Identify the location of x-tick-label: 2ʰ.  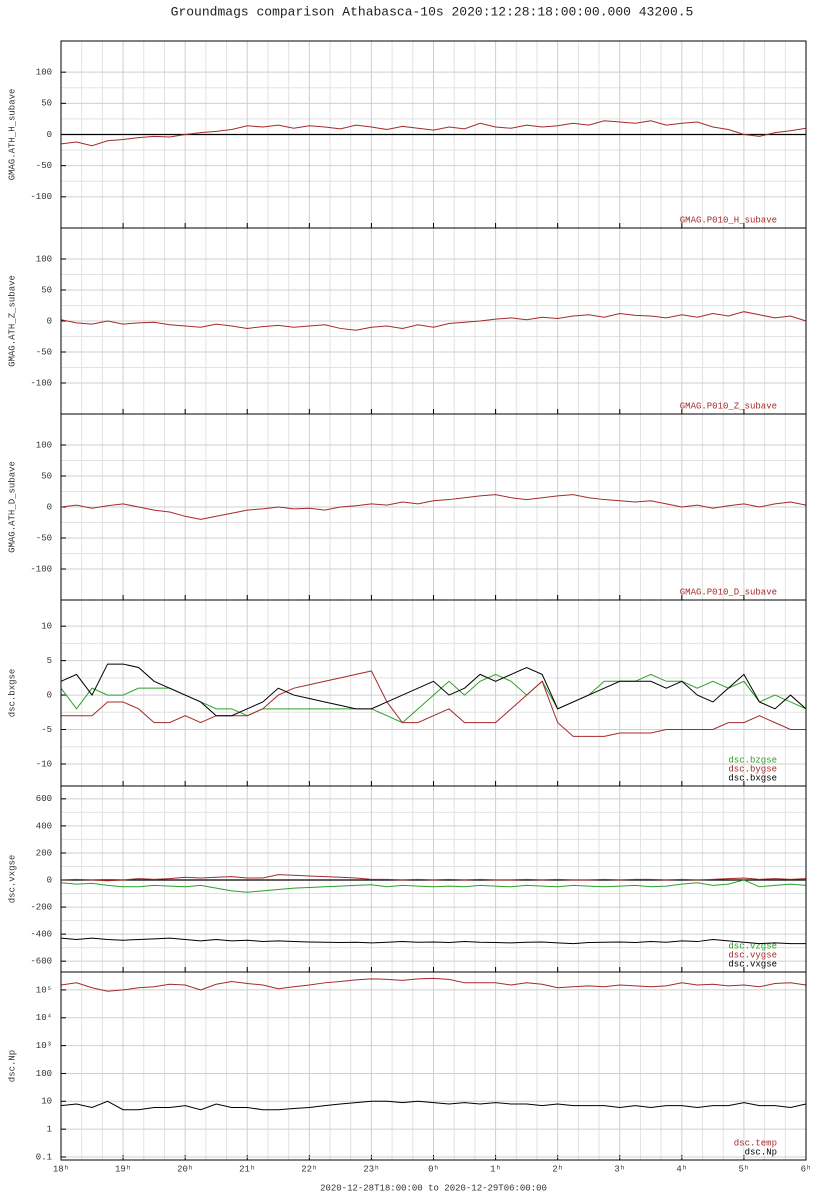
(557, 1169).